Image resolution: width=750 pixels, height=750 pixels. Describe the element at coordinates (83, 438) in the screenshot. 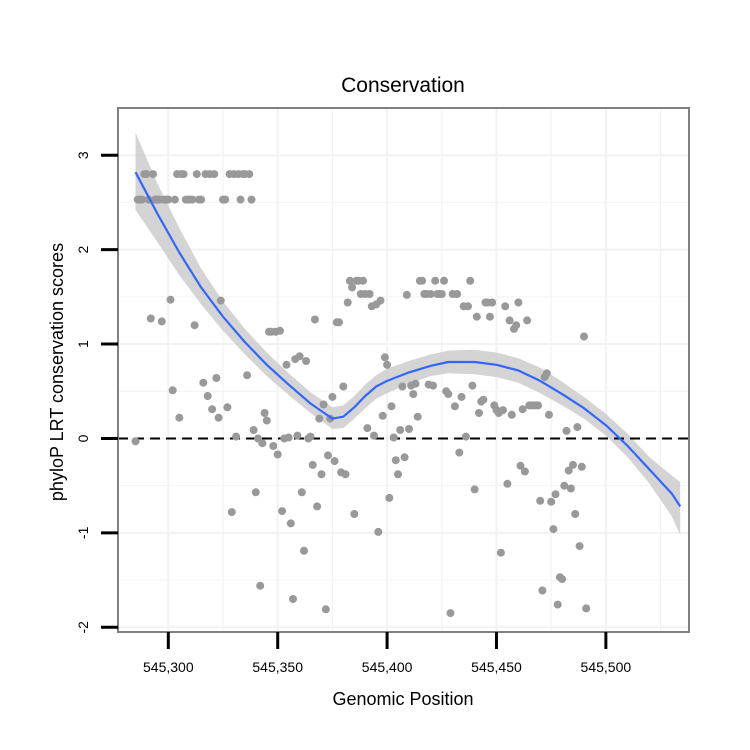

I see `y-tick-label: 0` at that location.